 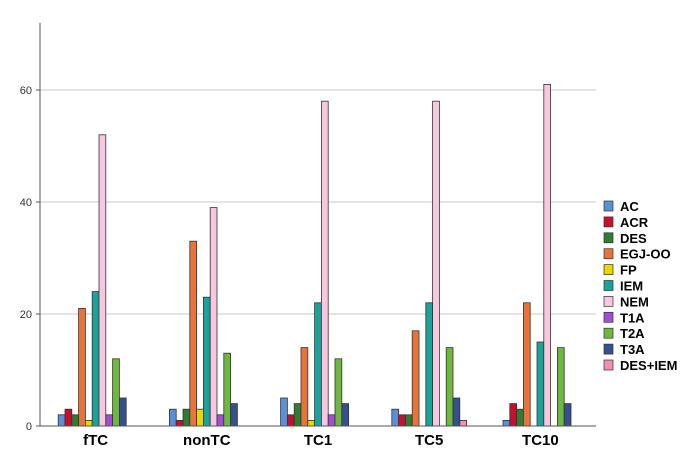 I want to click on bar-TC10-T2A, so click(x=561, y=387).